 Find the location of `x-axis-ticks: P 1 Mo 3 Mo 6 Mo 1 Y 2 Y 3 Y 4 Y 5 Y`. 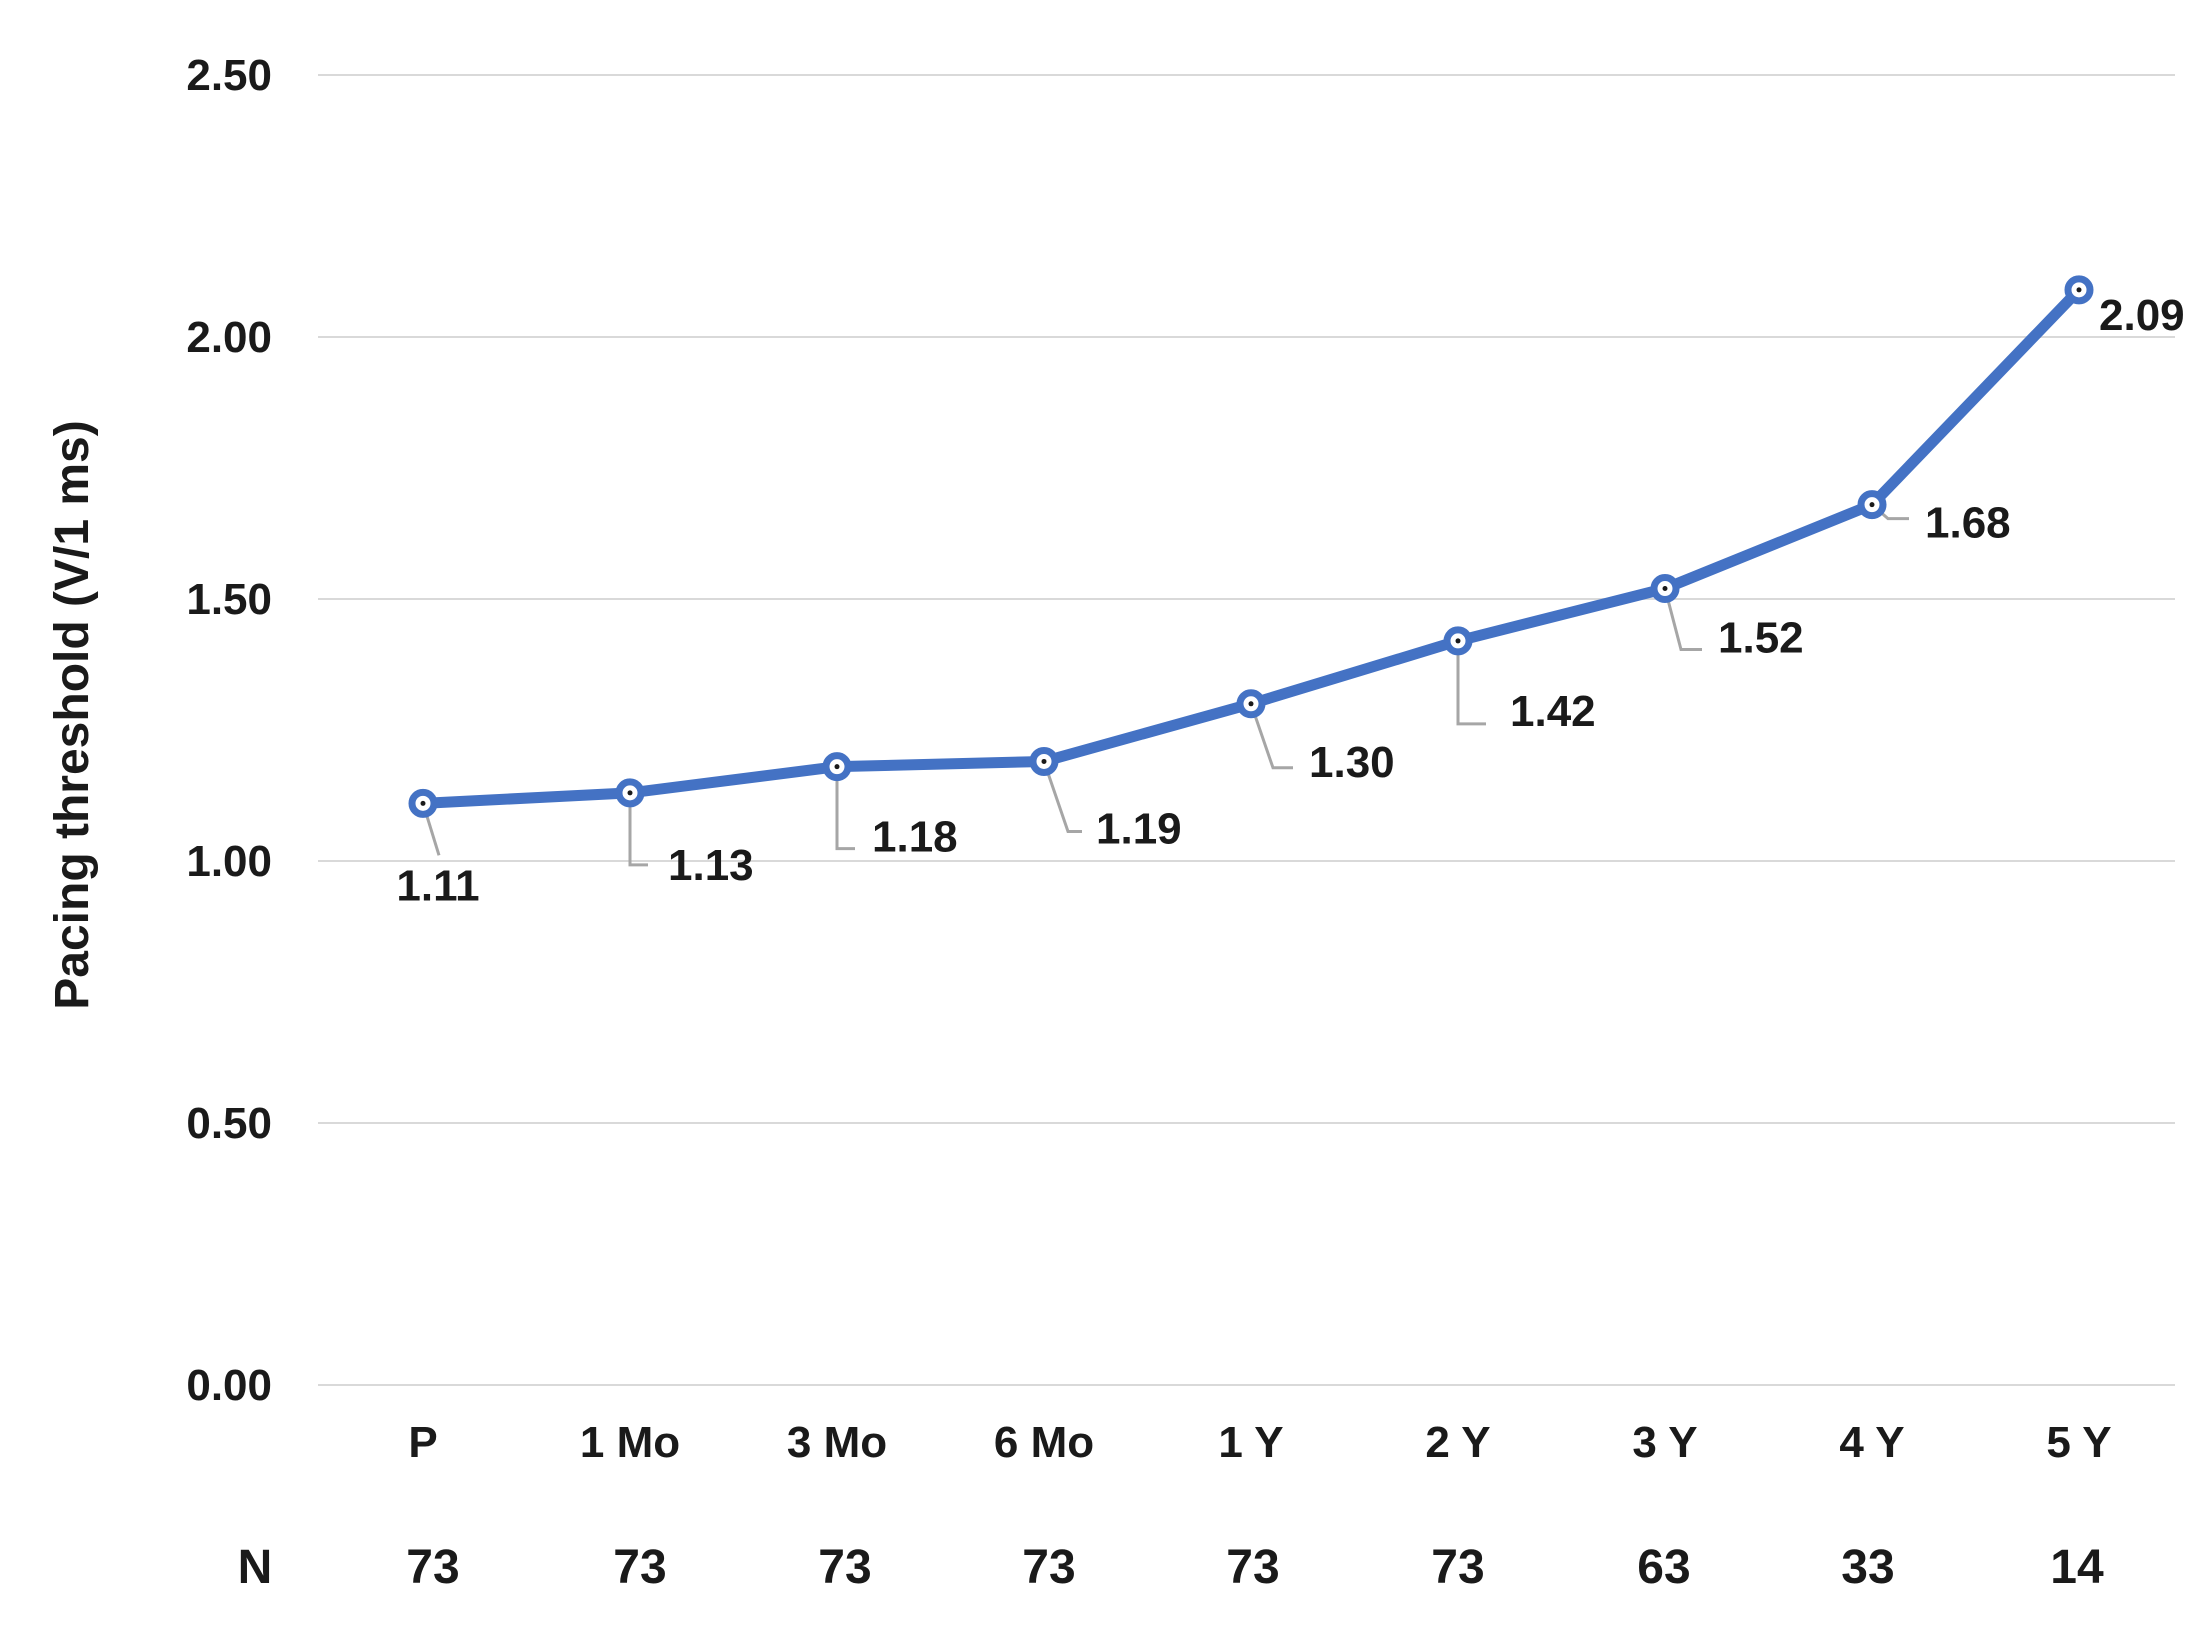

x-axis-ticks: P 1 Mo 3 Mo 6 Mo 1 Y 2 Y 3 Y 4 Y 5 Y is located at coordinates (1259, 1442).